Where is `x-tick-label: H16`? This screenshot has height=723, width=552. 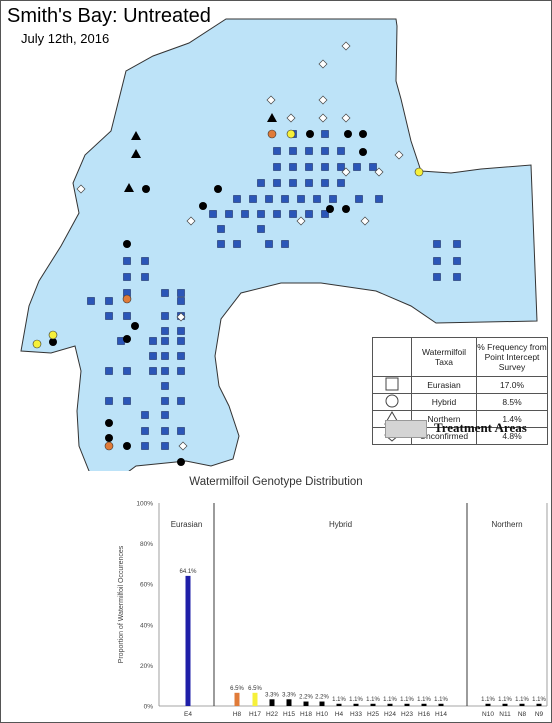 x-tick-label: H16 is located at coordinates (424, 714).